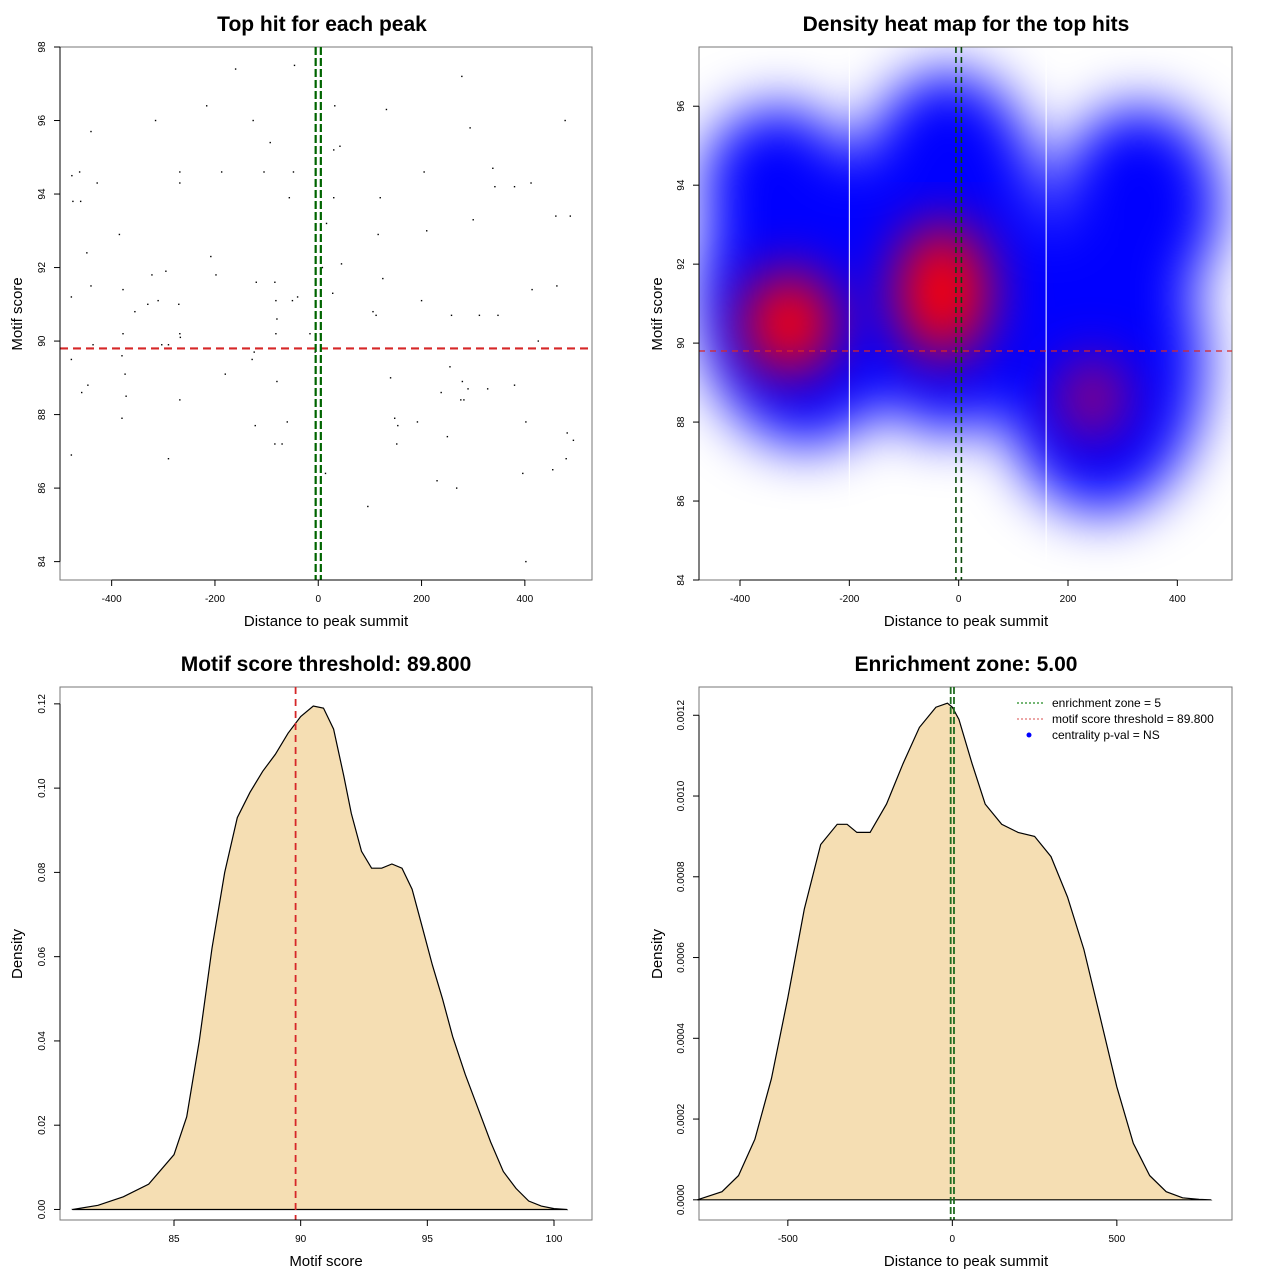  Describe the element at coordinates (681, 422) in the screenshot. I see `y-tick-label: 88` at that location.